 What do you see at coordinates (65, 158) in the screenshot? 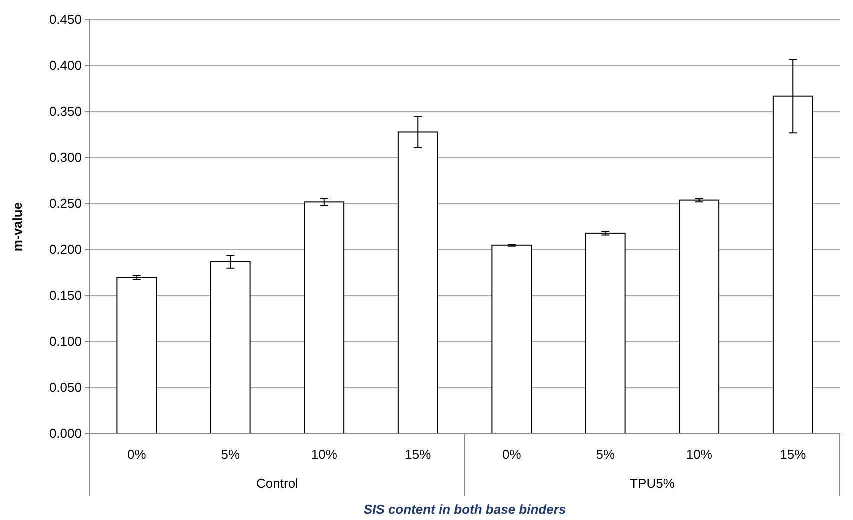
I see `y-tick-label: 0.300` at bounding box center [65, 158].